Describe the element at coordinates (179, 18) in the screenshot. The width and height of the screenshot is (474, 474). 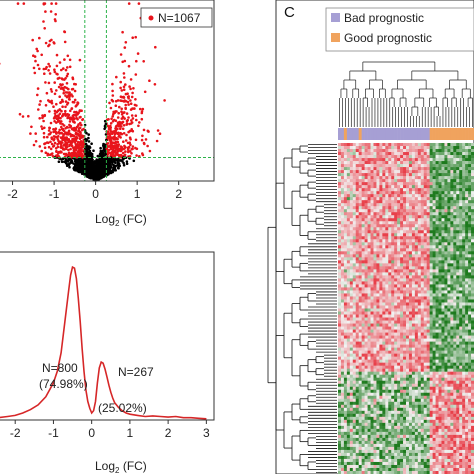
I see `legend-label: N=1067` at that location.